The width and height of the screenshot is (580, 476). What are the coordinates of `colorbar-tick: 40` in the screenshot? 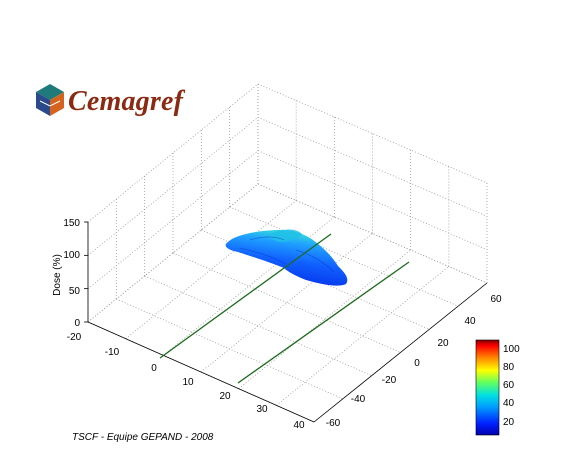 It's located at (509, 403).